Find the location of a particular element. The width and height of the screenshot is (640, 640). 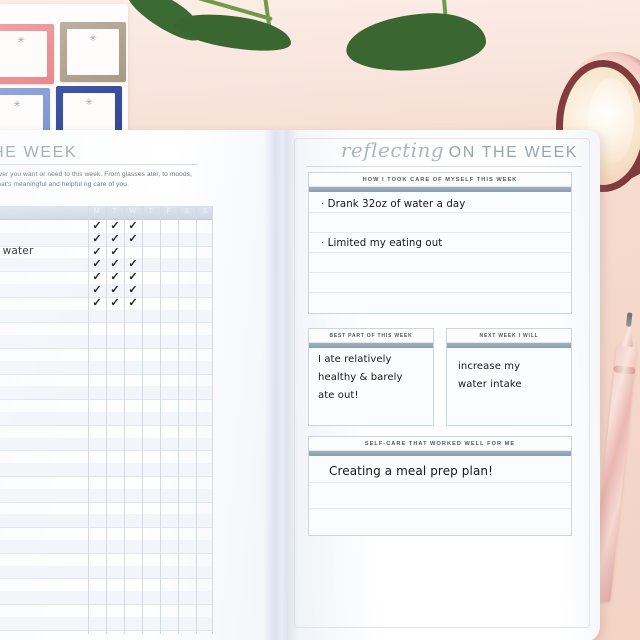

section-heading-text: HOW I TOOK CARE OF MYSELF THIS WEEK is located at coordinates (440, 179).